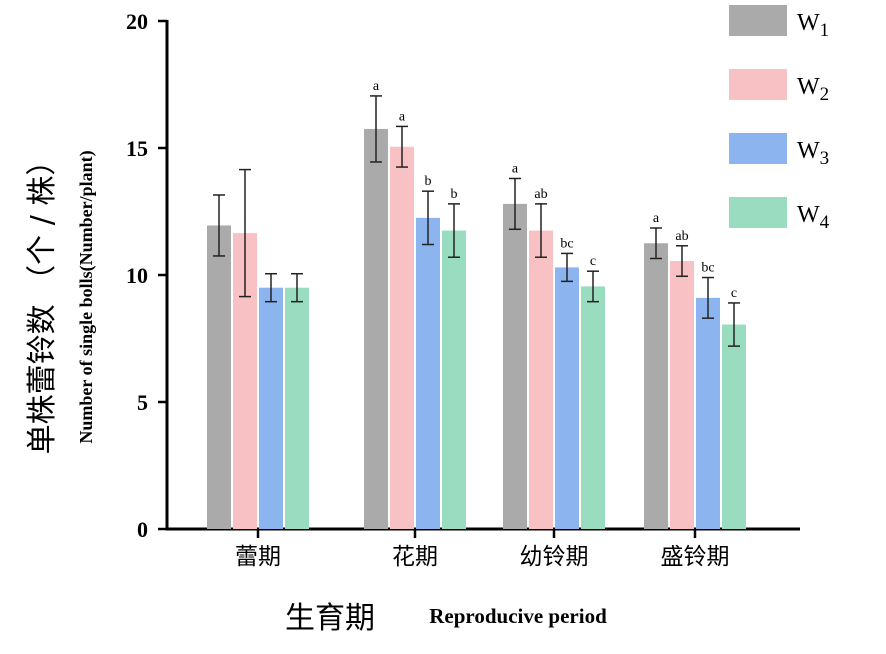  What do you see at coordinates (42, 300) in the screenshot?
I see `y-axis-label-chinese: 单株蕾铃数 （个 / 株）` at bounding box center [42, 300].